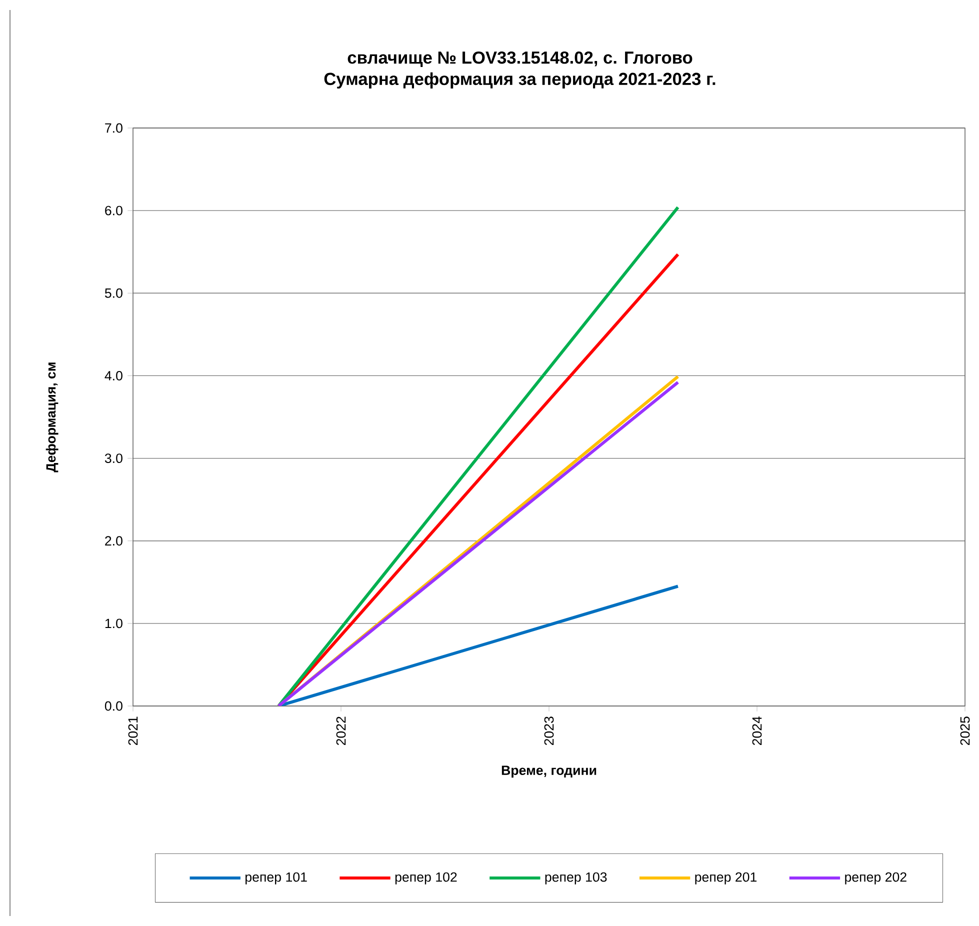 This screenshot has height=926, width=979. What do you see at coordinates (549, 772) in the screenshot?
I see `x-axis-title: Време, години` at bounding box center [549, 772].